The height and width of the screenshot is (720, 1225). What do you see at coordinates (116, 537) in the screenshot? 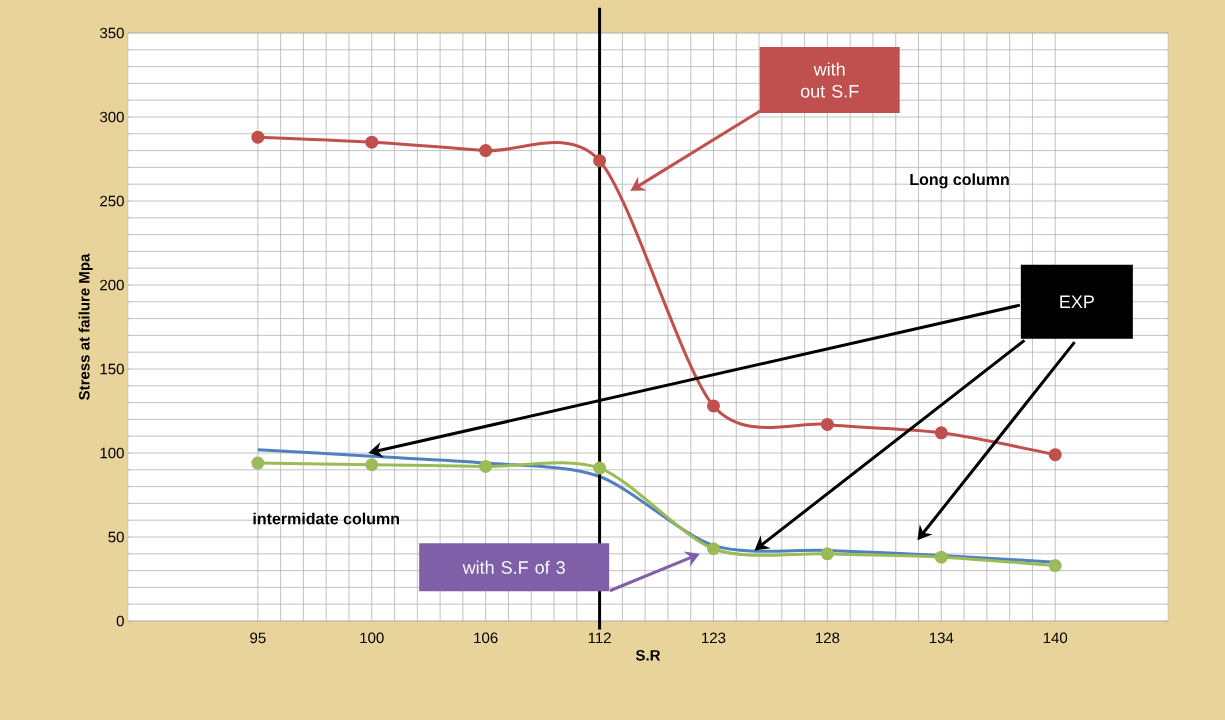
I see `y-tick-label: 50` at bounding box center [116, 537].